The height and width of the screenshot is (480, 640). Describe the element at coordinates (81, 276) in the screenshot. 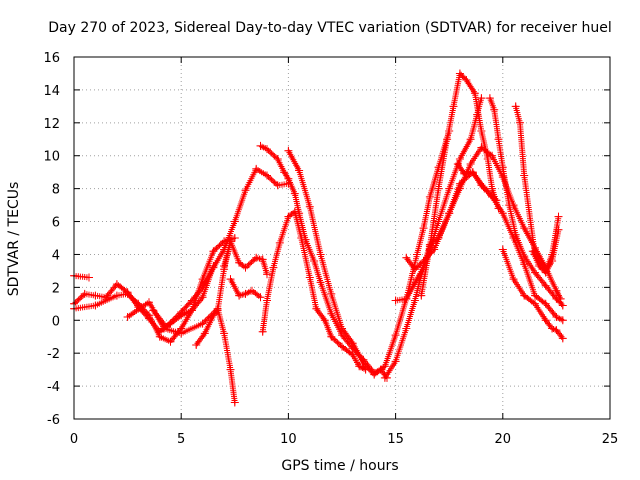

I see `series-sat-a` at that location.